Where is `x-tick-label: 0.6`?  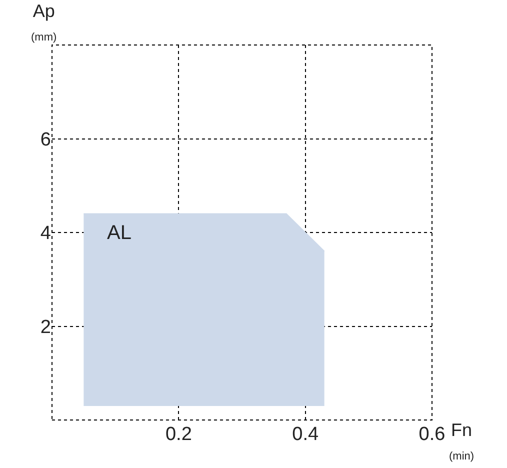
x-tick-label: 0.6 is located at coordinates (432, 434).